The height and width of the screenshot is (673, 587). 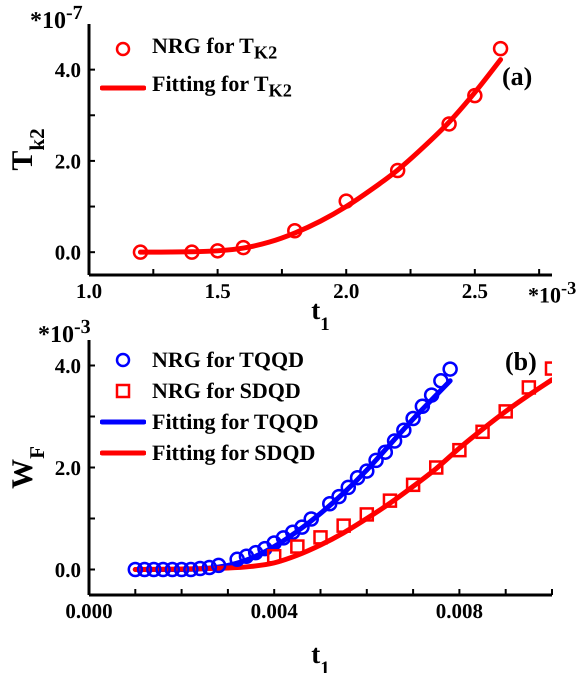 What do you see at coordinates (460, 610) in the screenshot?
I see `x-tick-label: 0.008` at bounding box center [460, 610].